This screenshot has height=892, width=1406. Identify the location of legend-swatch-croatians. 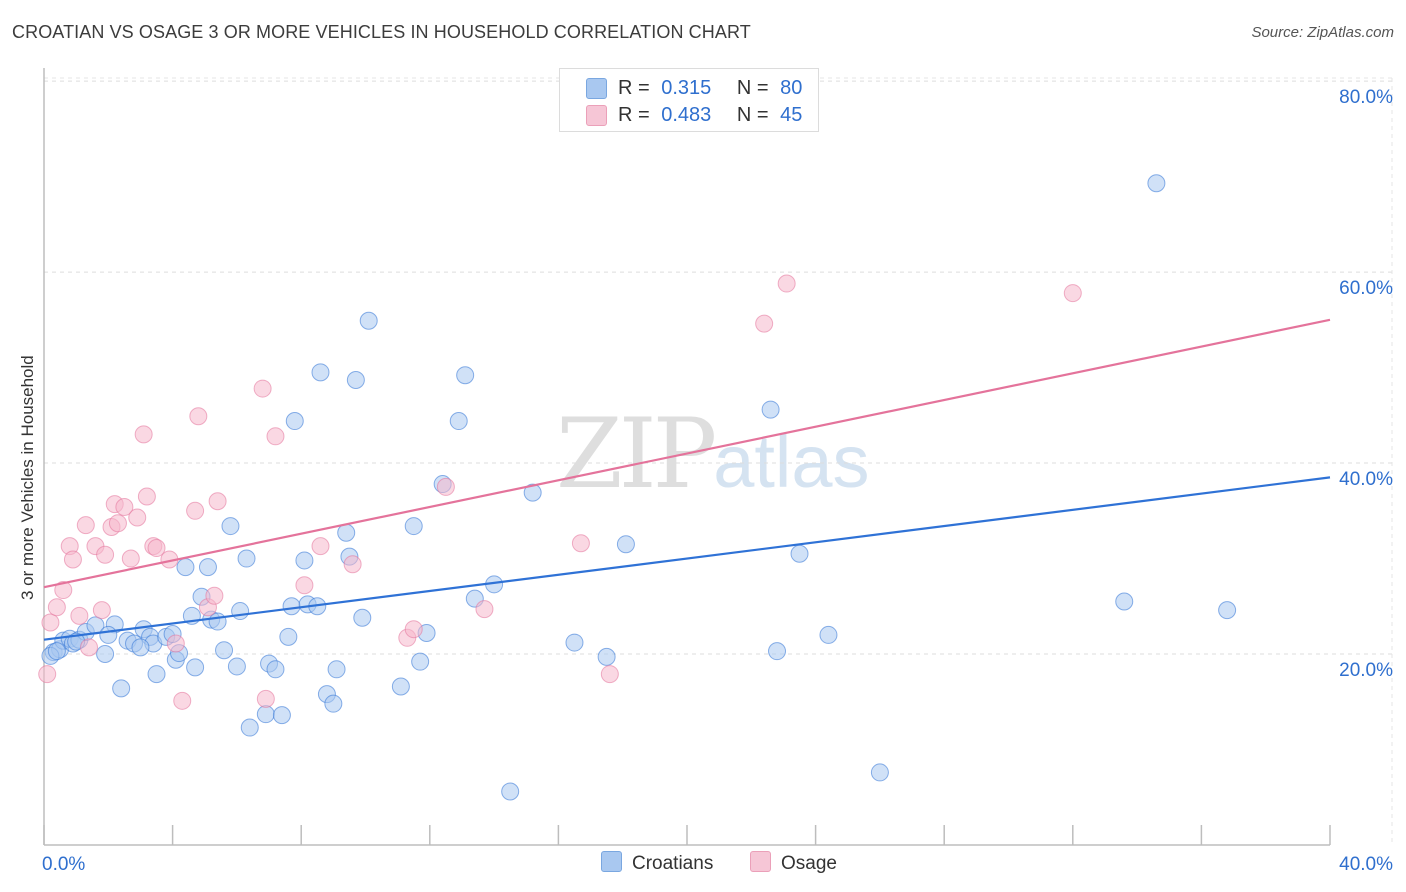
(596, 88).